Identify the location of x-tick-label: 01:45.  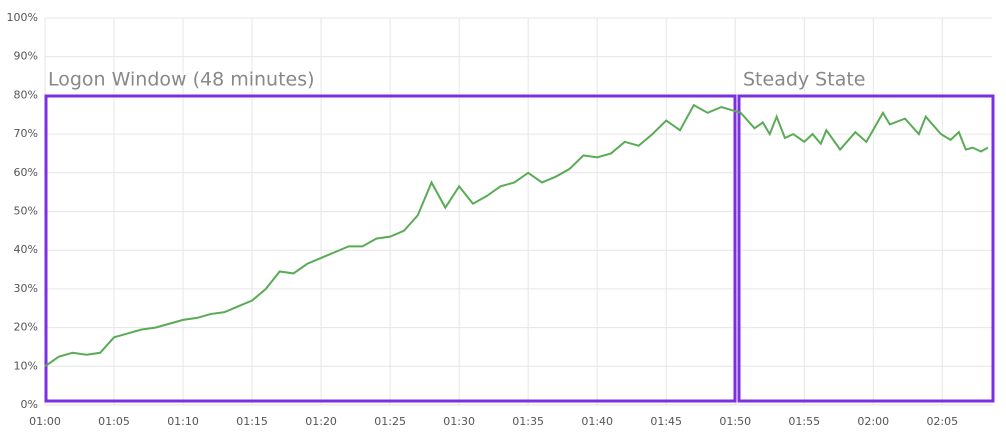
(666, 421).